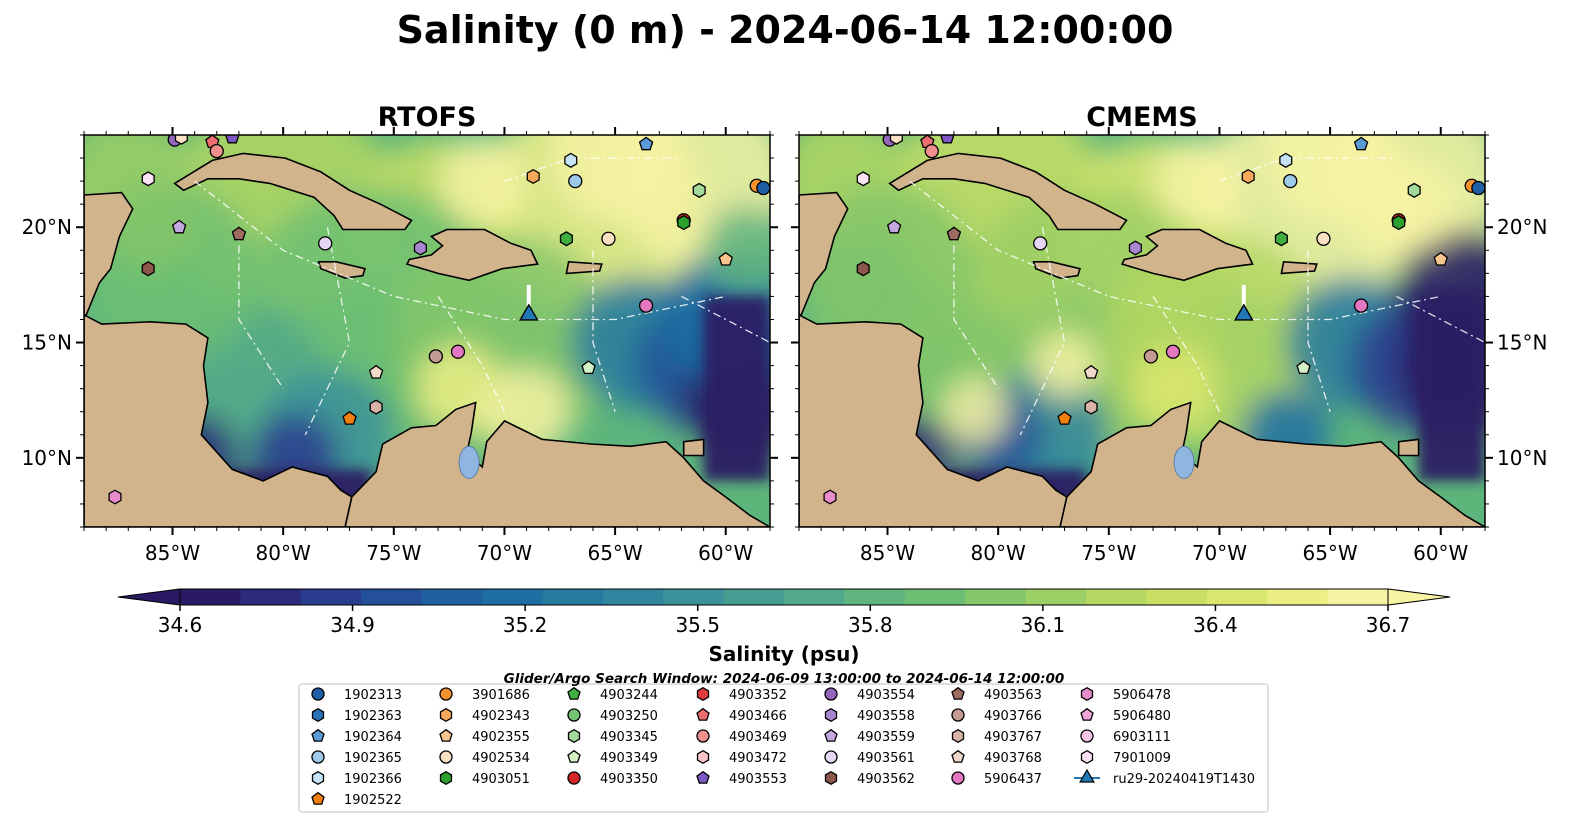  Describe the element at coordinates (501, 716) in the screenshot. I see `legend-label: 4902343` at that location.